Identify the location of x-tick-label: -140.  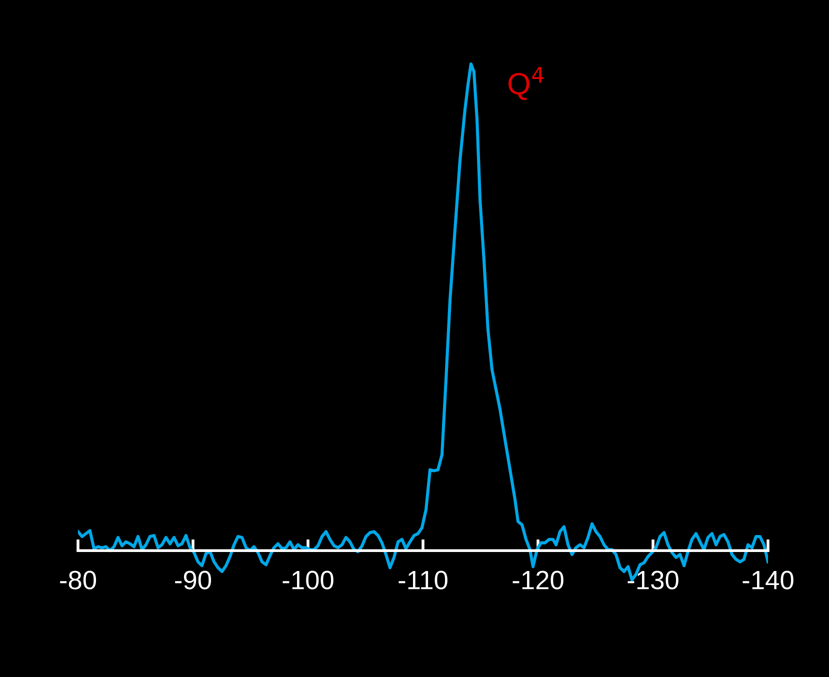
(768, 580).